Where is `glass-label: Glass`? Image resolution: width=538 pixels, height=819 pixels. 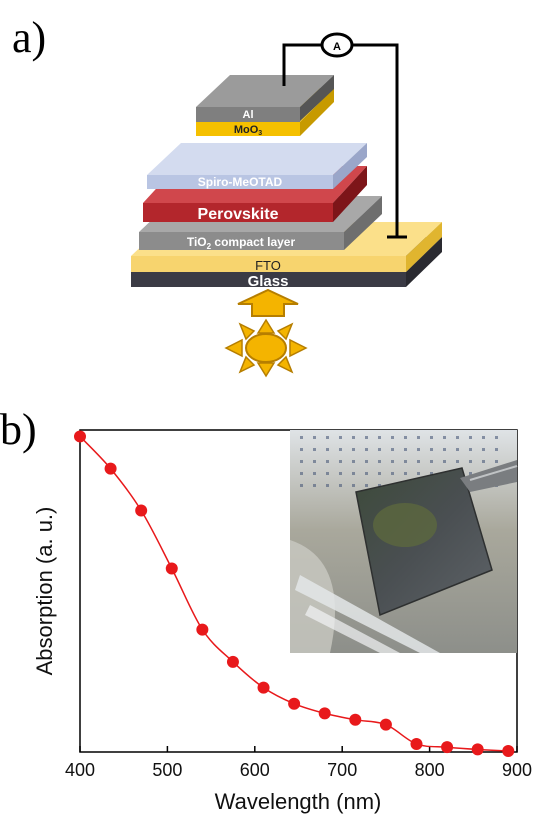 glass-label: Glass is located at coordinates (268, 281).